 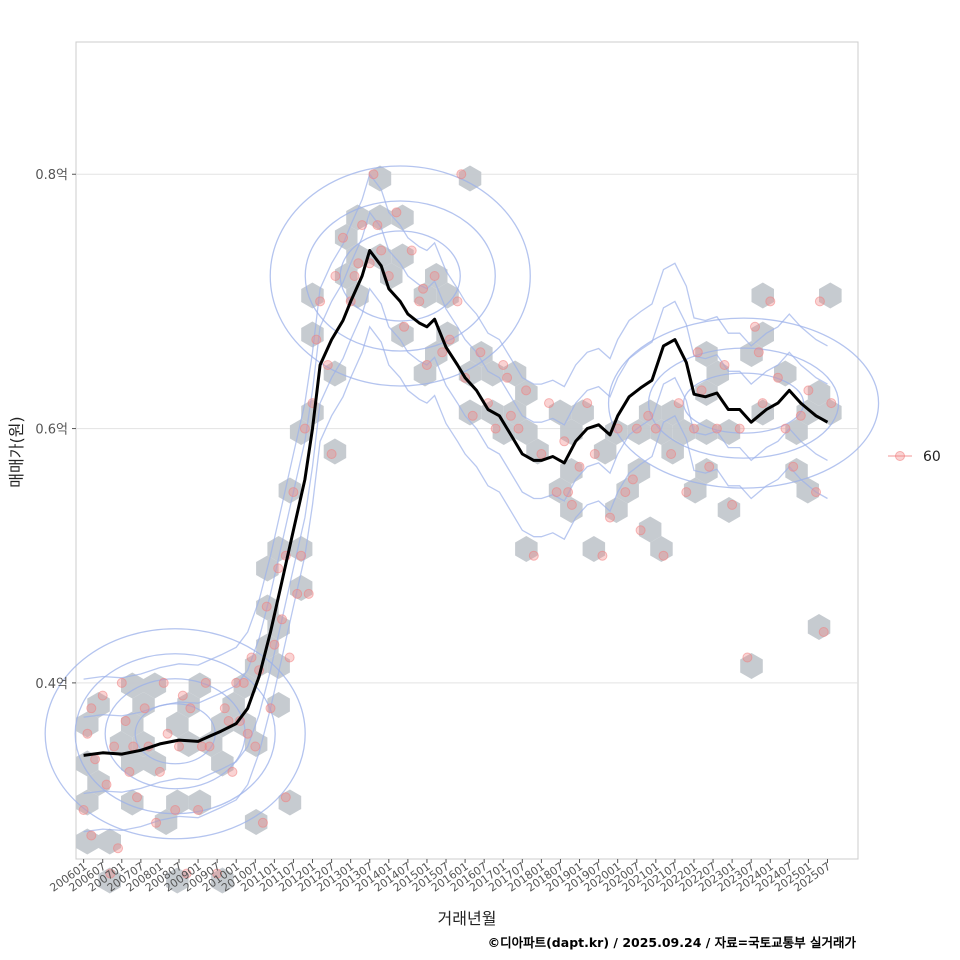 I want to click on y-tick-label: 0.4억, so click(x=51, y=684).